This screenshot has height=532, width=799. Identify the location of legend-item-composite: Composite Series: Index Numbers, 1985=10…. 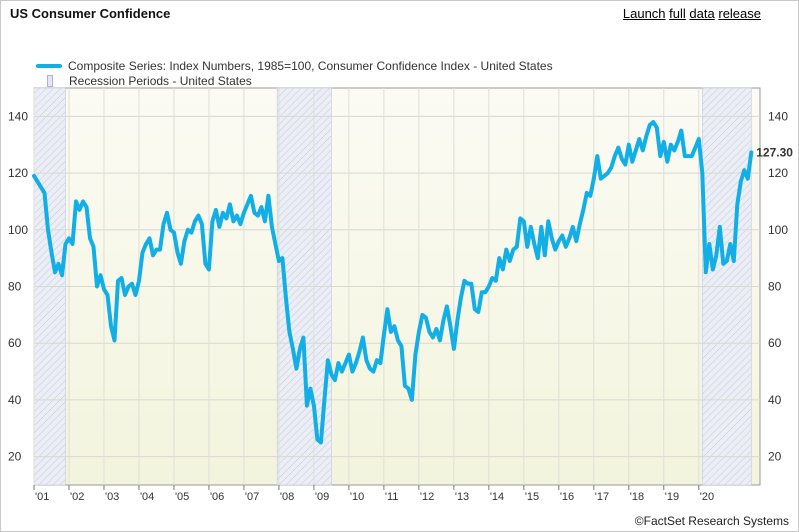
(294, 65).